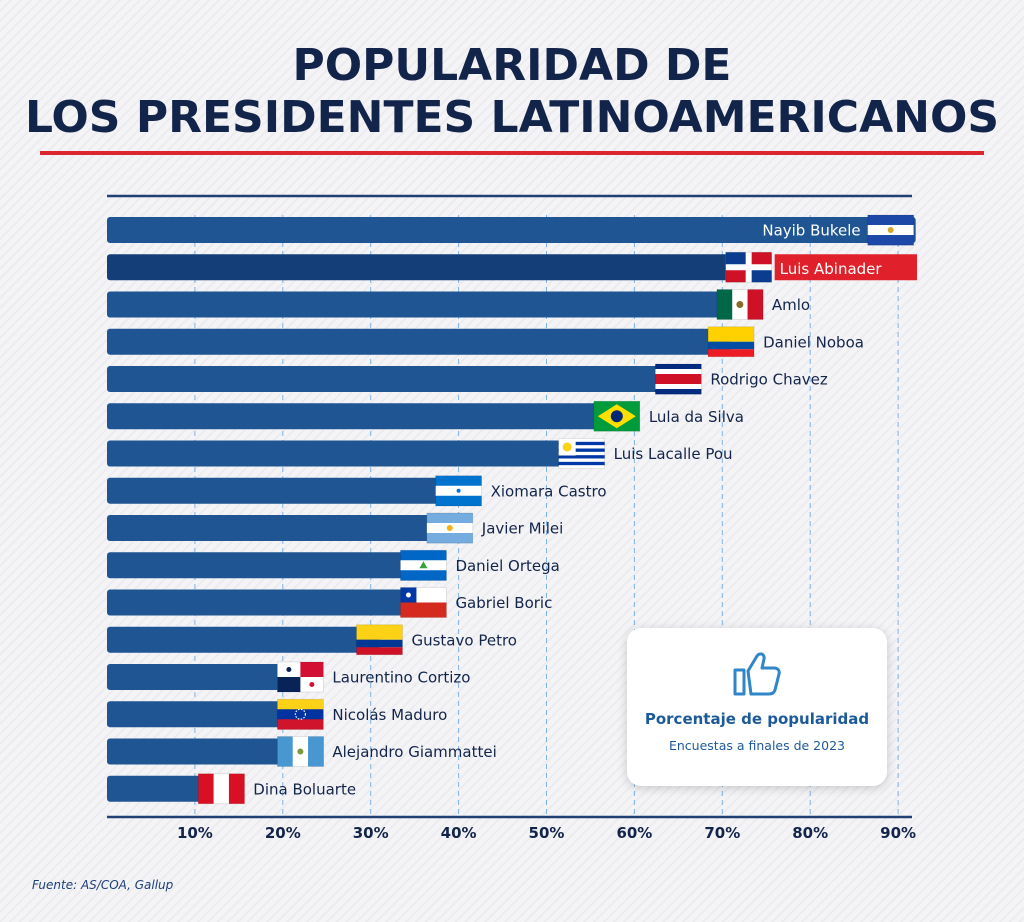 The width and height of the screenshot is (1024, 922). Describe the element at coordinates (891, 230) in the screenshot. I see `el-salvador-flag-icon` at that location.